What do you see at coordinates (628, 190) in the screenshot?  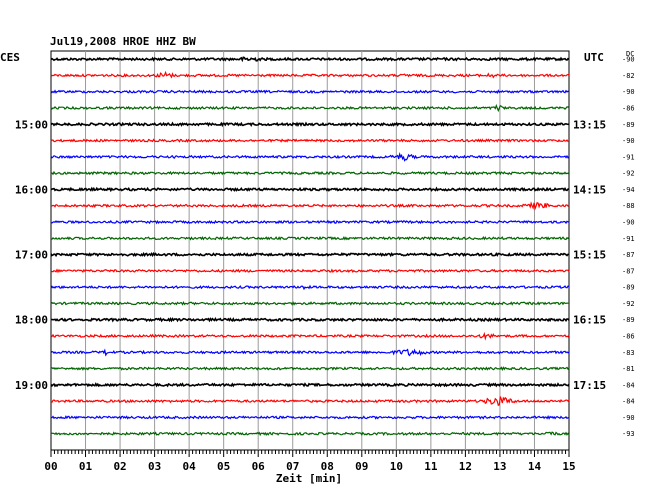 I see `dc-offset-label: -94` at bounding box center [628, 190].